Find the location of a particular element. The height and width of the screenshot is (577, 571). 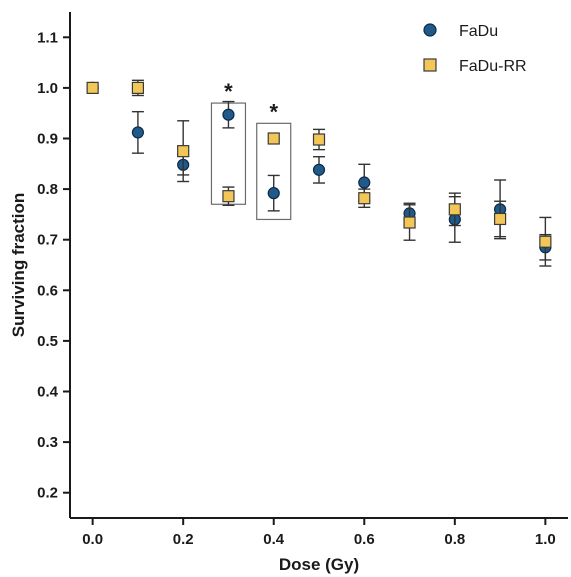

y-tick-label: 0.9 is located at coordinates (47, 139).